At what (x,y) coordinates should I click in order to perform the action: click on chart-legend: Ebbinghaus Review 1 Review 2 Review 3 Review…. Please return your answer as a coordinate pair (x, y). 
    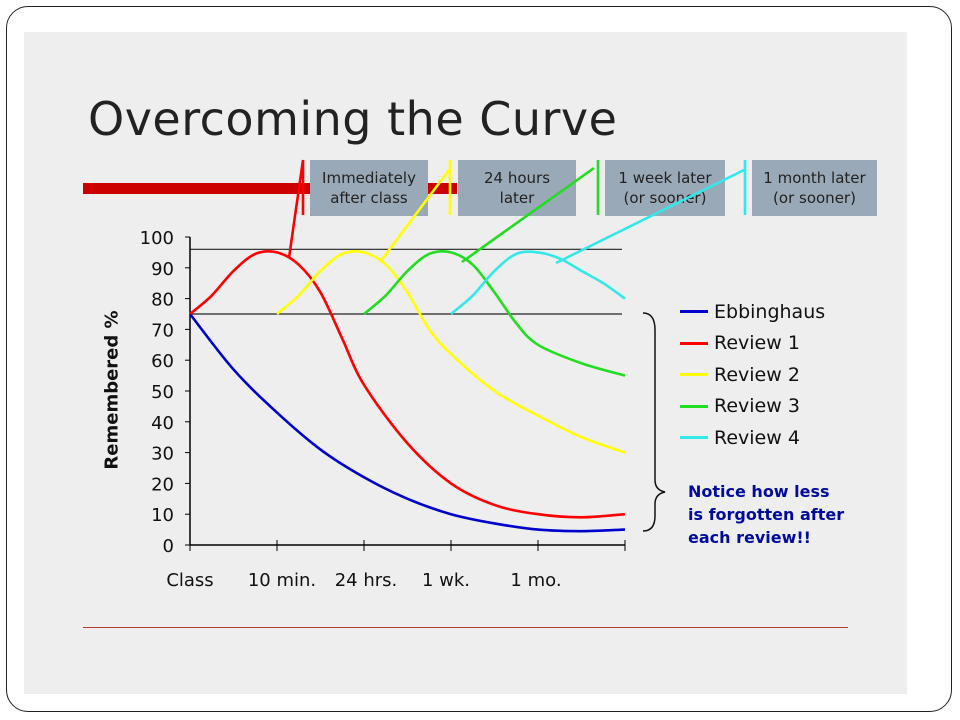
    Looking at the image, I should click on (752, 375).